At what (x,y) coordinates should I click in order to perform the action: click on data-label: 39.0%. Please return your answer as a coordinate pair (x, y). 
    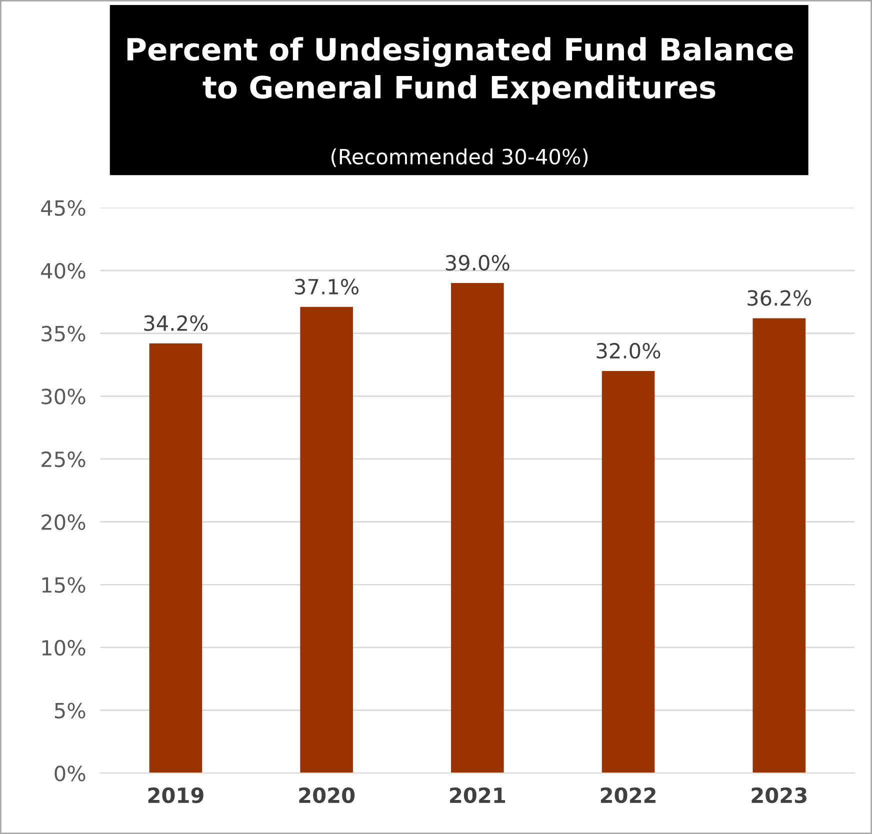
    Looking at the image, I should click on (478, 262).